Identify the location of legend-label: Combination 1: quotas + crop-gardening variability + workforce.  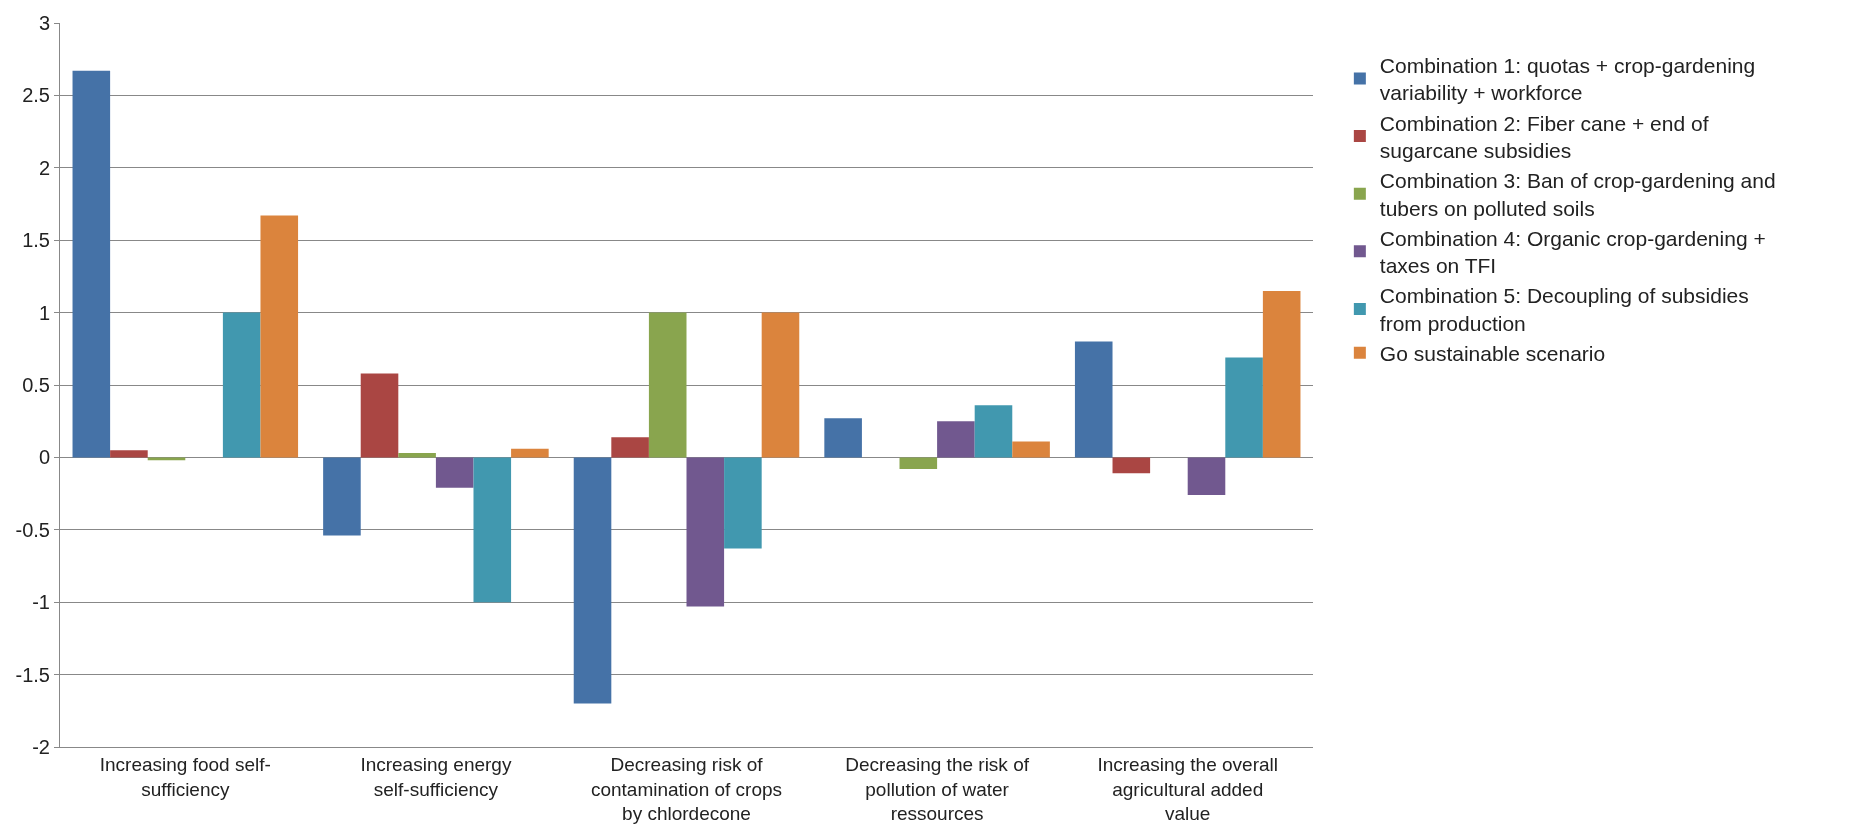
(1567, 79).